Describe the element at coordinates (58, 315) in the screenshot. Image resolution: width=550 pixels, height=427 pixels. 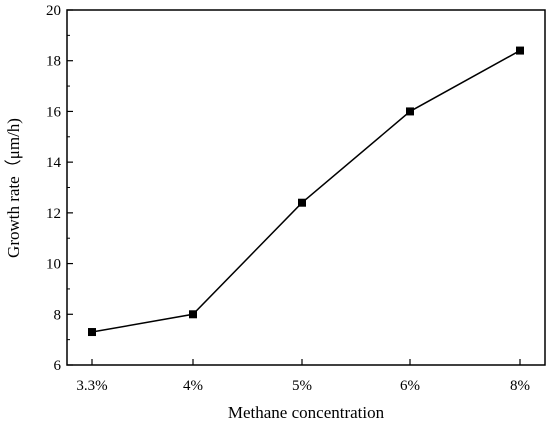
I see `y-tick-label: 8` at that location.